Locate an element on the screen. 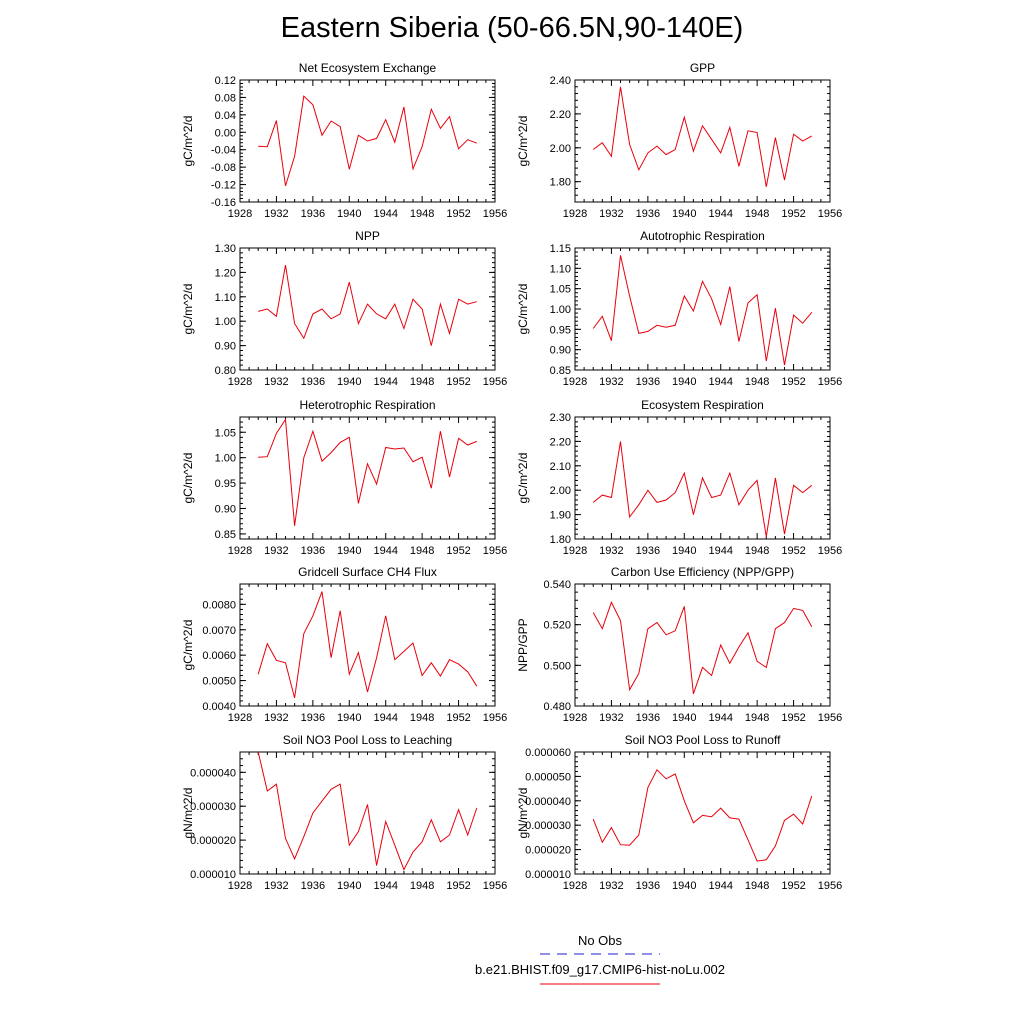 The image size is (1024, 1024). y-tick-label: 1.00 is located at coordinates (225, 459).